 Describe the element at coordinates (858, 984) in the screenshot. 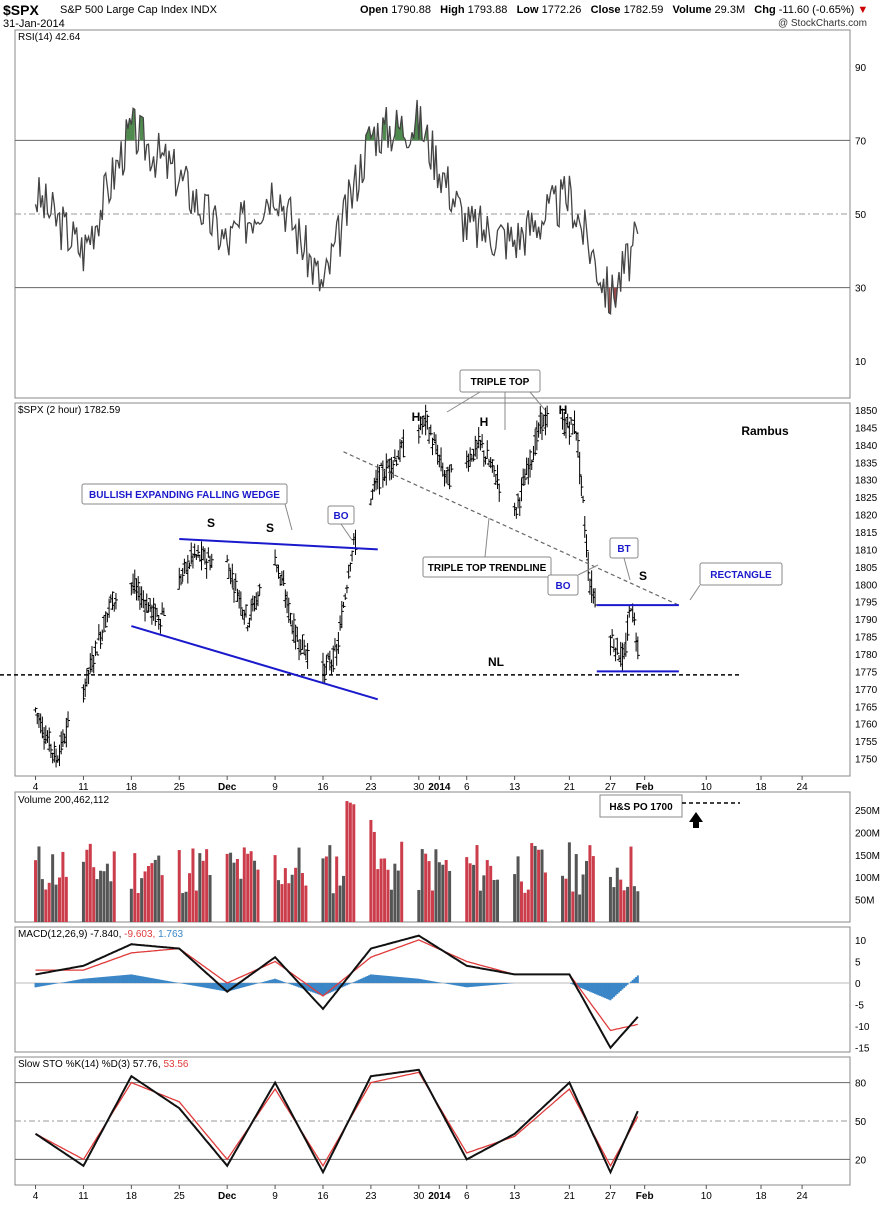

I see `macd-ytick-label: 0` at that location.